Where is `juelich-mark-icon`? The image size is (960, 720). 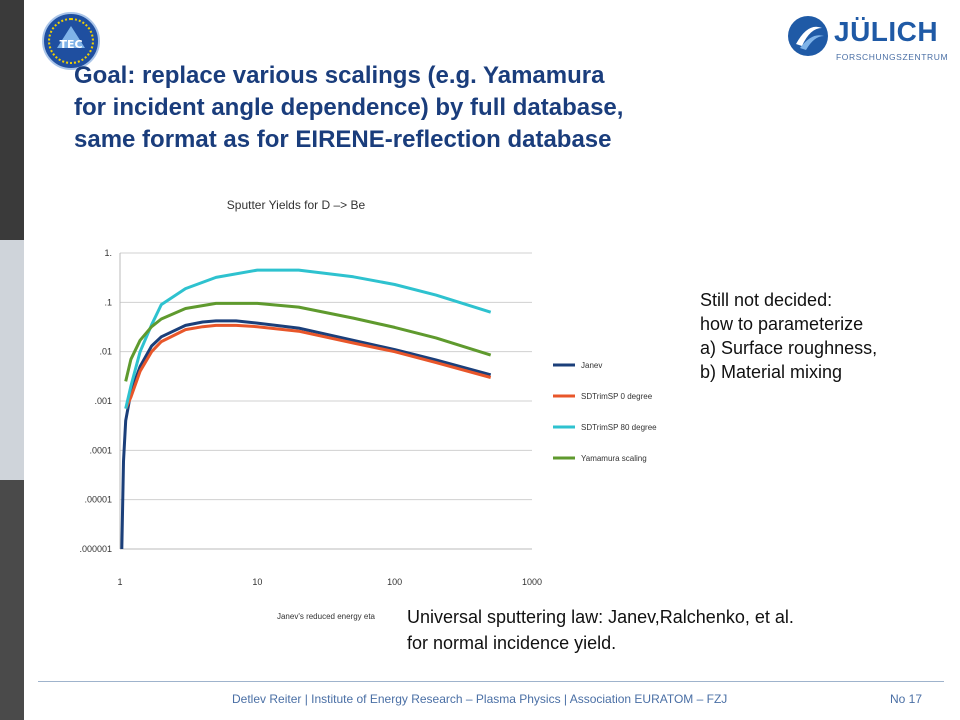
juelich-mark-icon is located at coordinates (808, 36).